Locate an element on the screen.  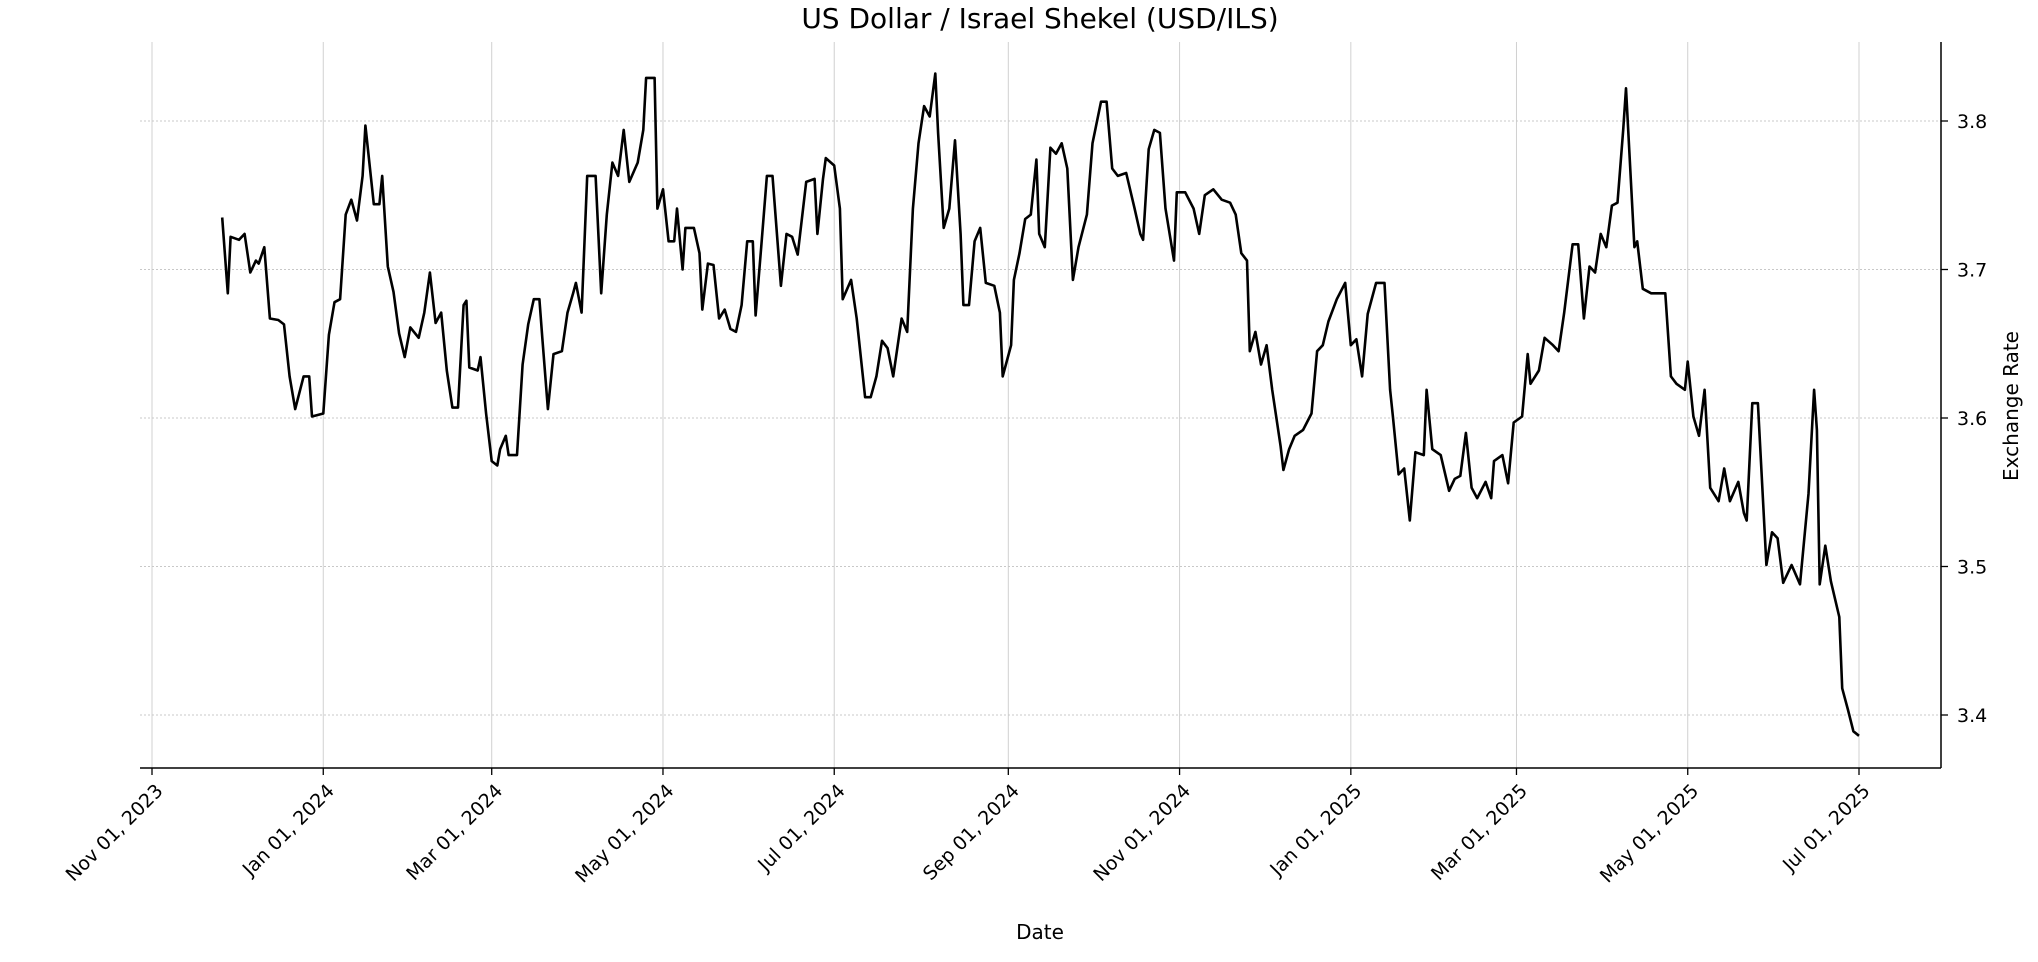
x-tick-label: Sep 01, 2024 is located at coordinates (971, 832).